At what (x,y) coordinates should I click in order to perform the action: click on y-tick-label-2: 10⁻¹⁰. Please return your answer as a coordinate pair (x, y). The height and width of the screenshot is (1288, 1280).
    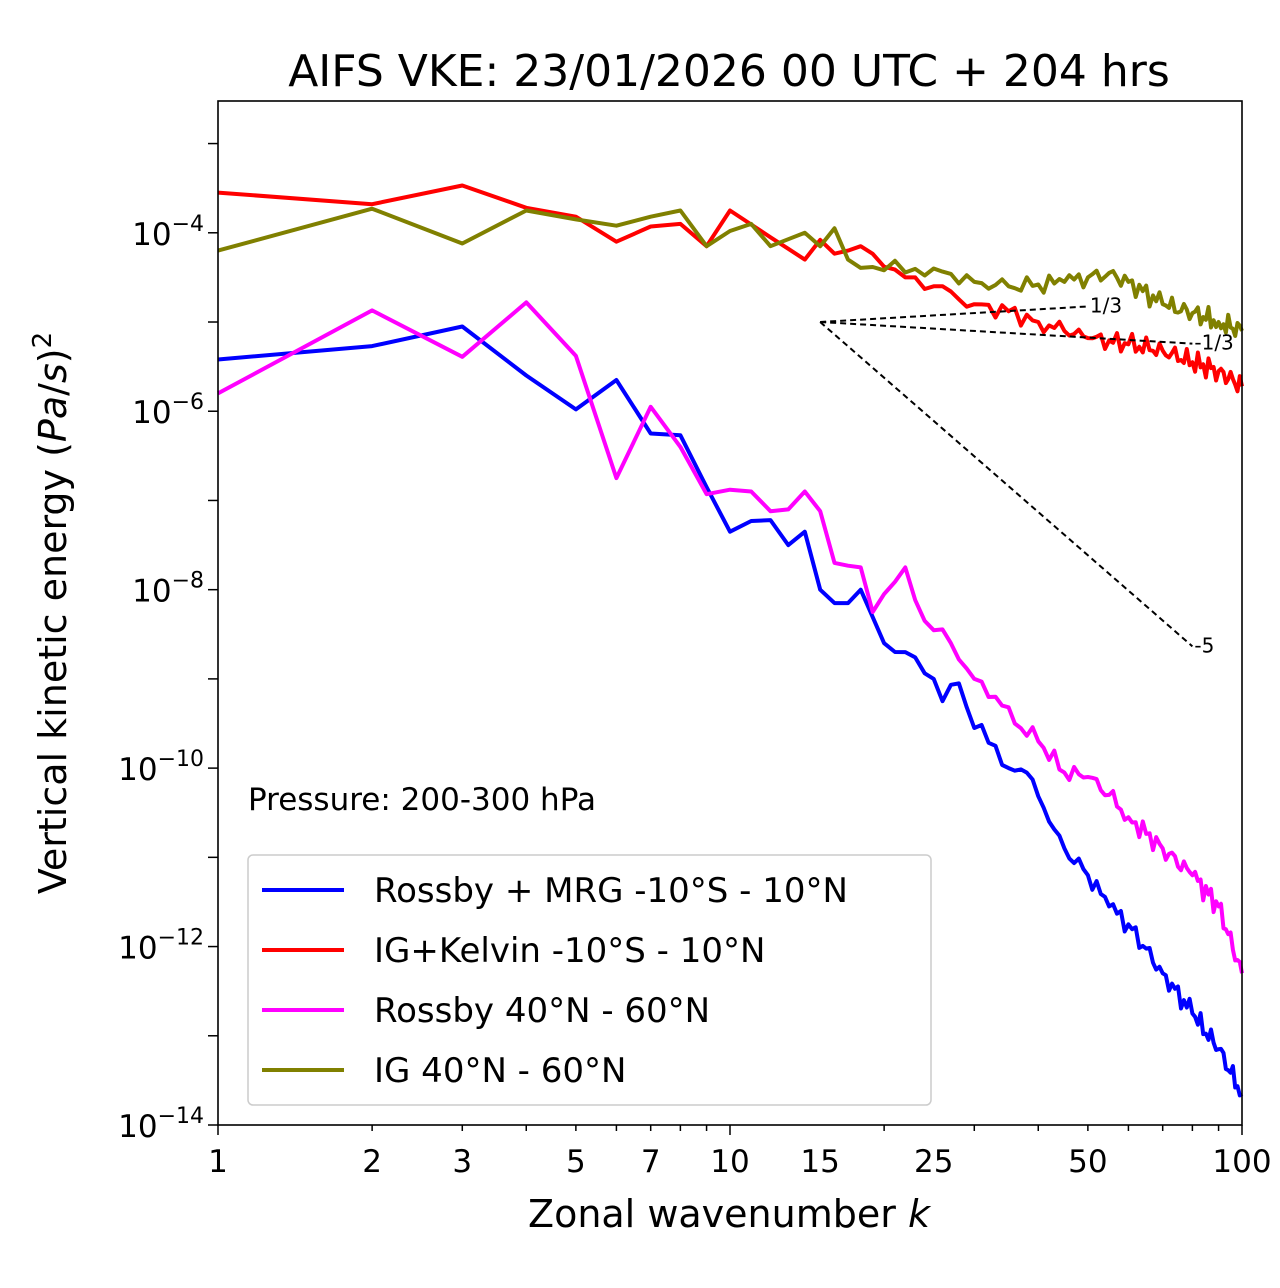
    Looking at the image, I should click on (161, 767).